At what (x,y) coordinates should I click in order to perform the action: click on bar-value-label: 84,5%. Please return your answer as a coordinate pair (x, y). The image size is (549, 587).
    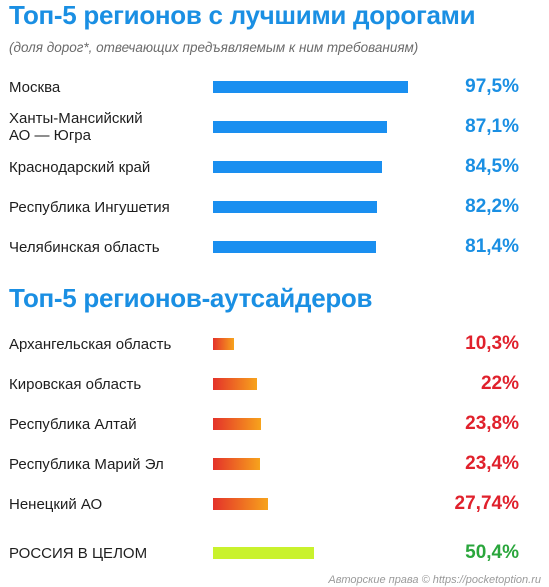
    Looking at the image, I should click on (492, 166).